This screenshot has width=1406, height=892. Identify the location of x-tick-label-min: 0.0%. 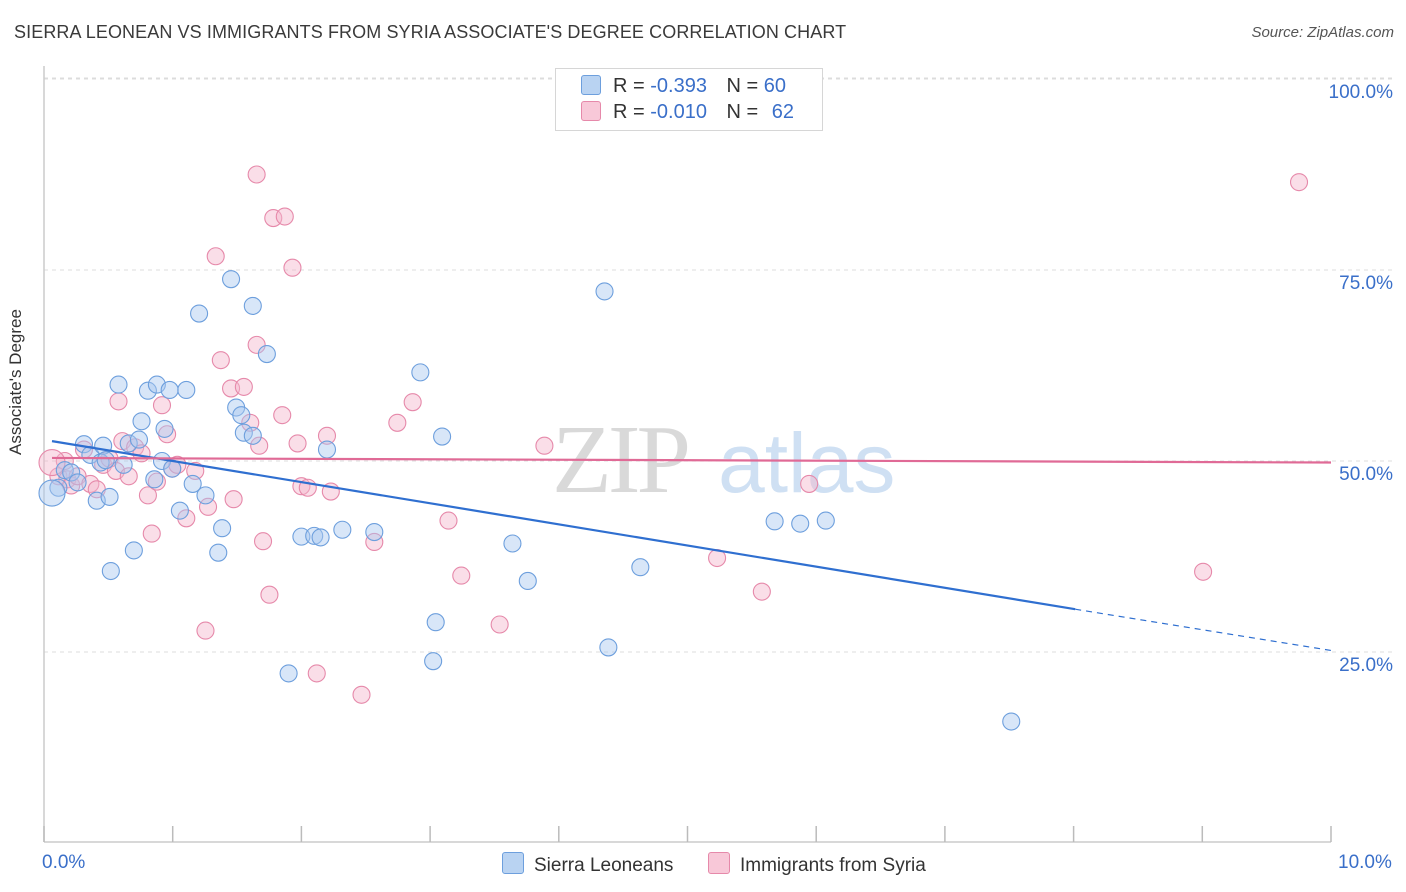
(64, 862).